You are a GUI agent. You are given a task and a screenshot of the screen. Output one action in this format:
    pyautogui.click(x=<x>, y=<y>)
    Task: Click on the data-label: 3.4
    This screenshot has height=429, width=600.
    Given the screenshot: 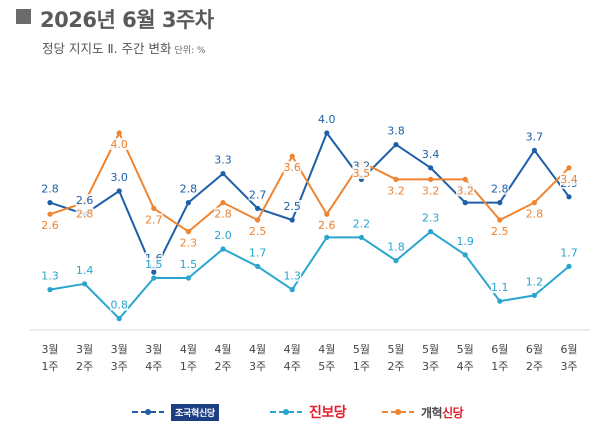 What is the action you would take?
    pyautogui.click(x=431, y=154)
    